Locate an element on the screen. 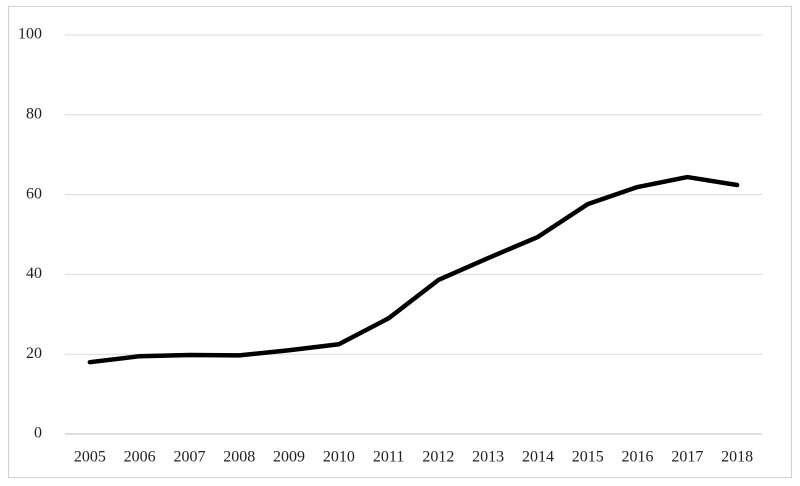 The height and width of the screenshot is (486, 800). x-tick-label: 2010 is located at coordinates (339, 457).